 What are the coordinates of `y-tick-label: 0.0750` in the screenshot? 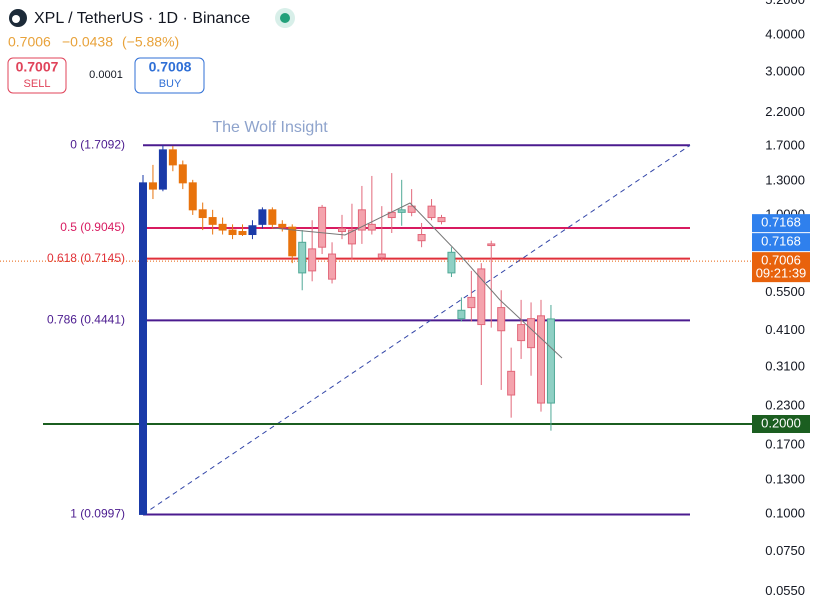 It's located at (785, 550).